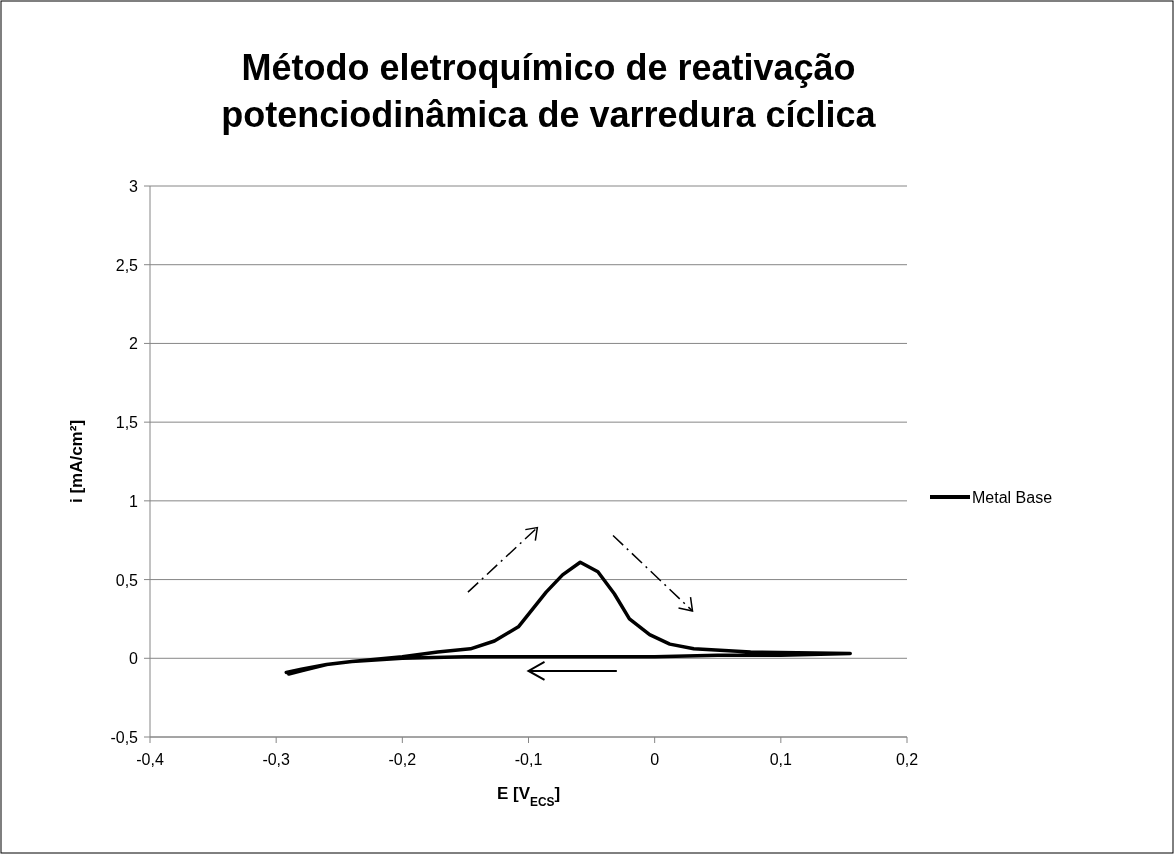 The width and height of the screenshot is (1174, 854). I want to click on x-axis-title: E [V$_{ECS}$], so click(528, 796).